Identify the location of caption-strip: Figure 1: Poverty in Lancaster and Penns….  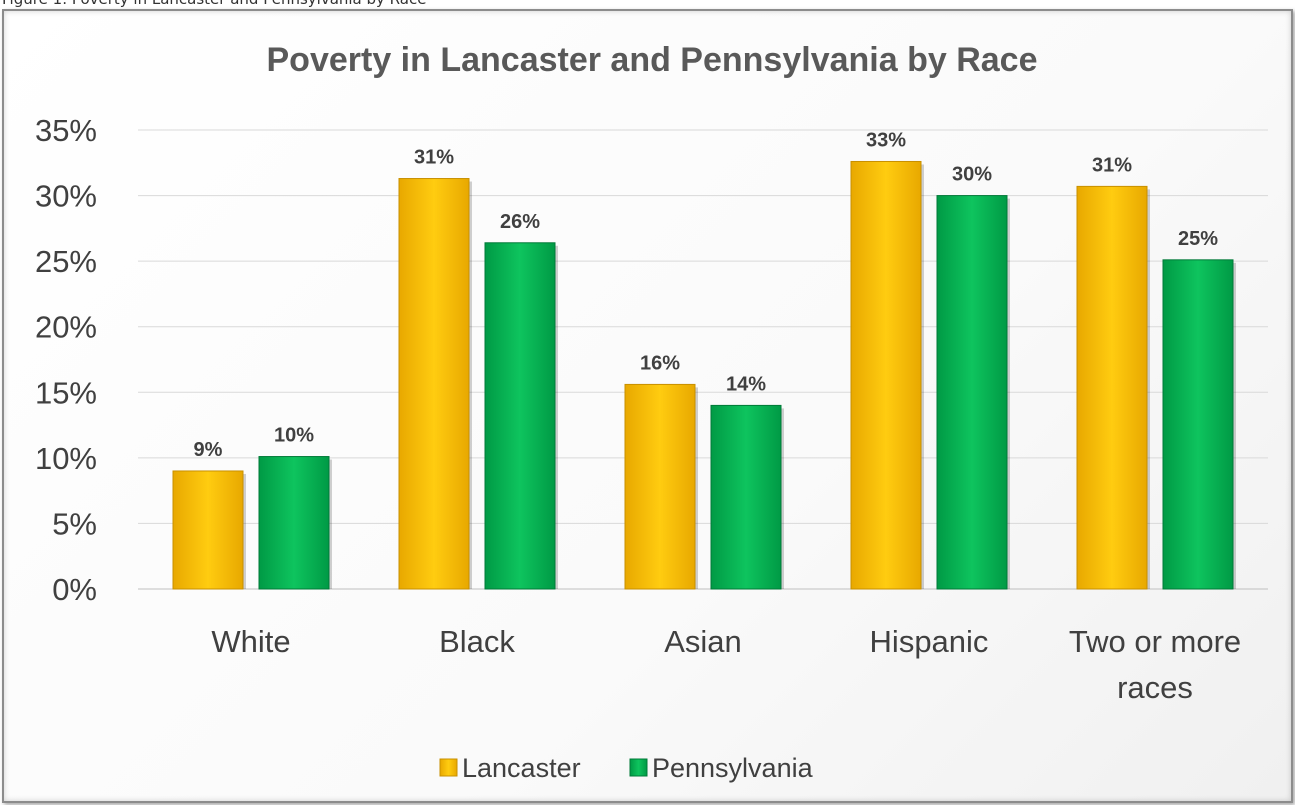
(647, 4).